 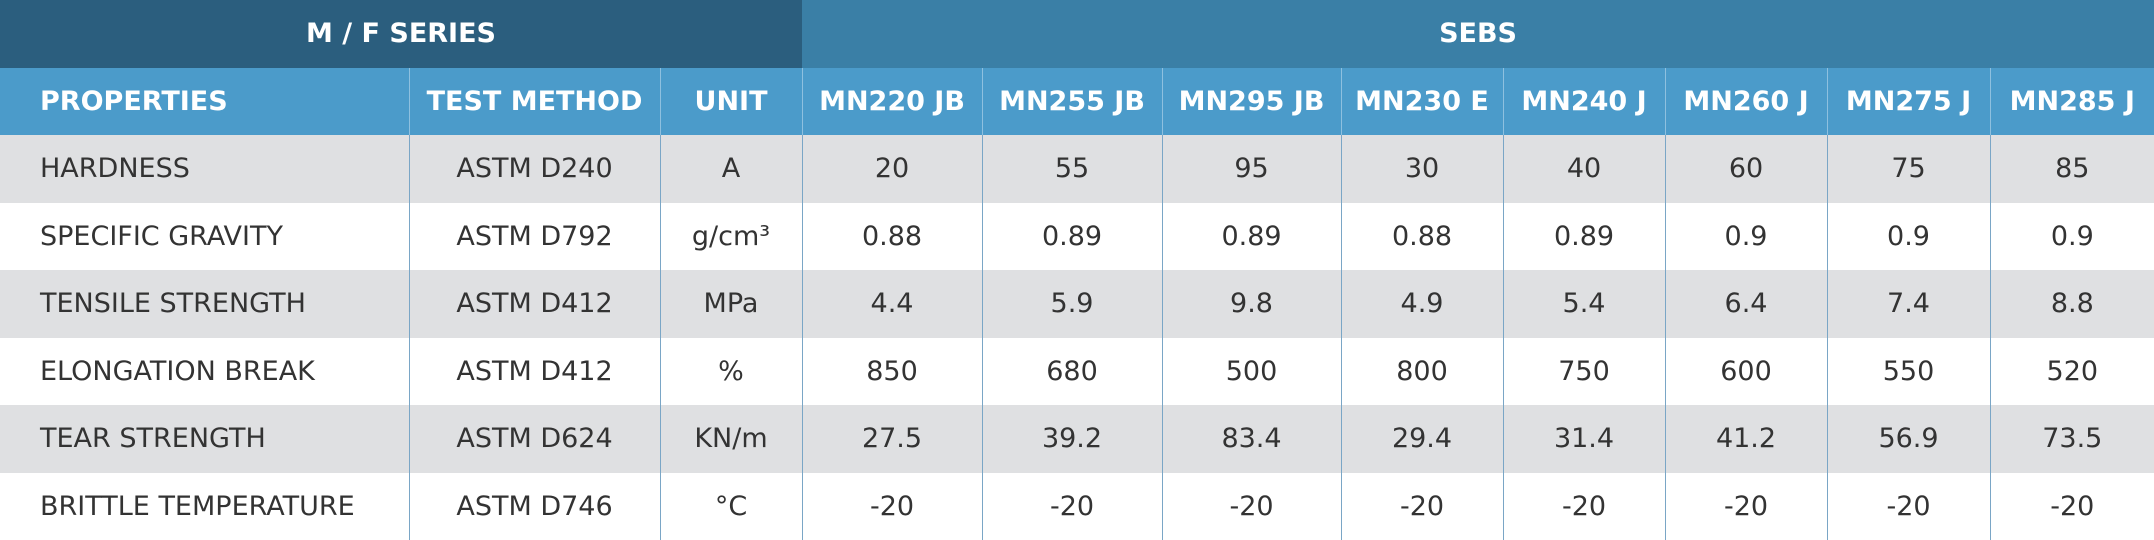 I want to click on table-cell: 7.4, so click(x=1908, y=304).